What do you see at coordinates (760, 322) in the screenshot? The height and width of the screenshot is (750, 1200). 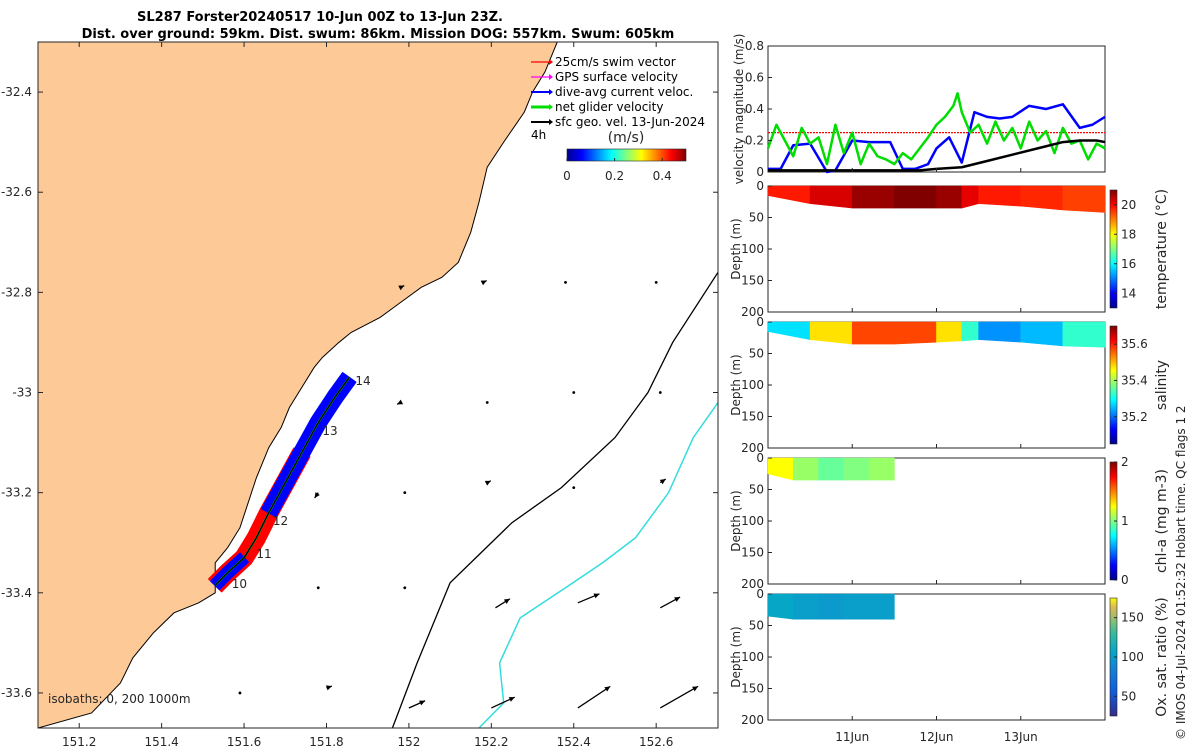 I see `salinity-panel-ytick-label: 0` at bounding box center [760, 322].